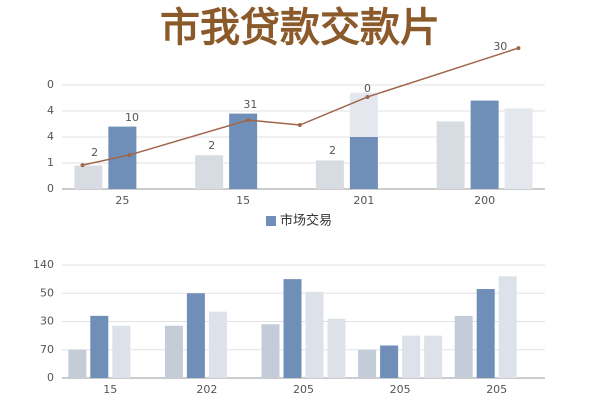  I want to click on legend-label: 市场交易, so click(306, 221).